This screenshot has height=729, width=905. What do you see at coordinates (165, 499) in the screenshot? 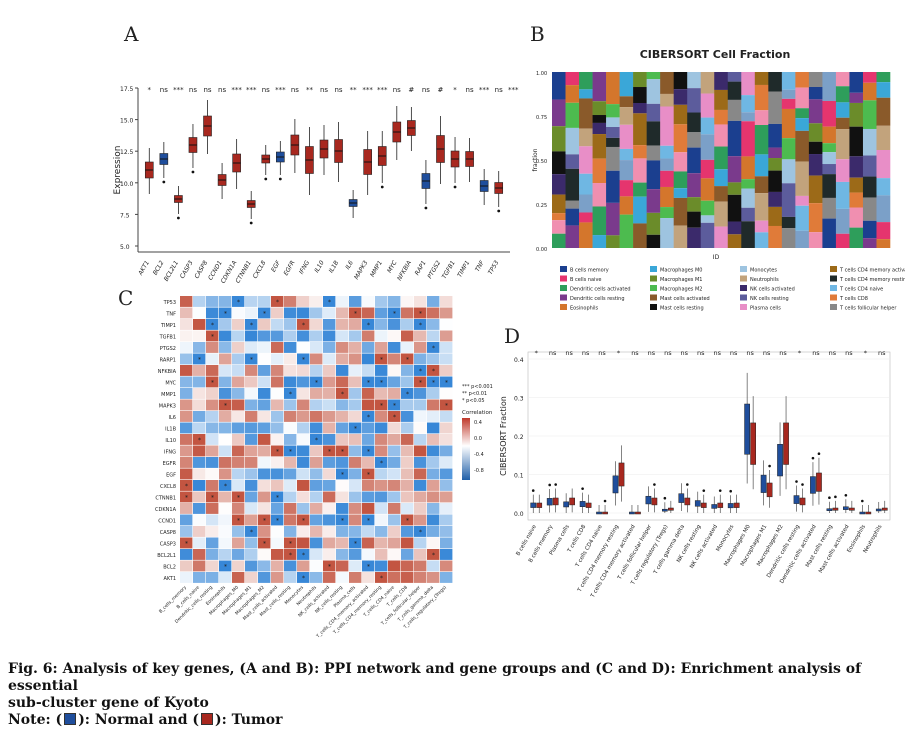
I see `c-row-label: CTNNB1` at bounding box center [165, 499].